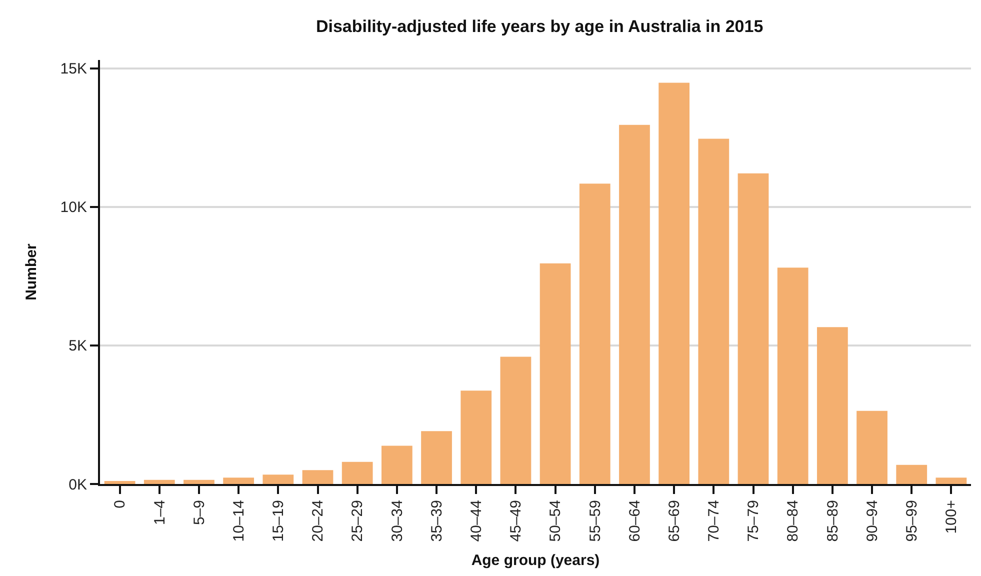 The height and width of the screenshot is (576, 981). What do you see at coordinates (31, 272) in the screenshot?
I see `y-axis-title: Number` at bounding box center [31, 272].